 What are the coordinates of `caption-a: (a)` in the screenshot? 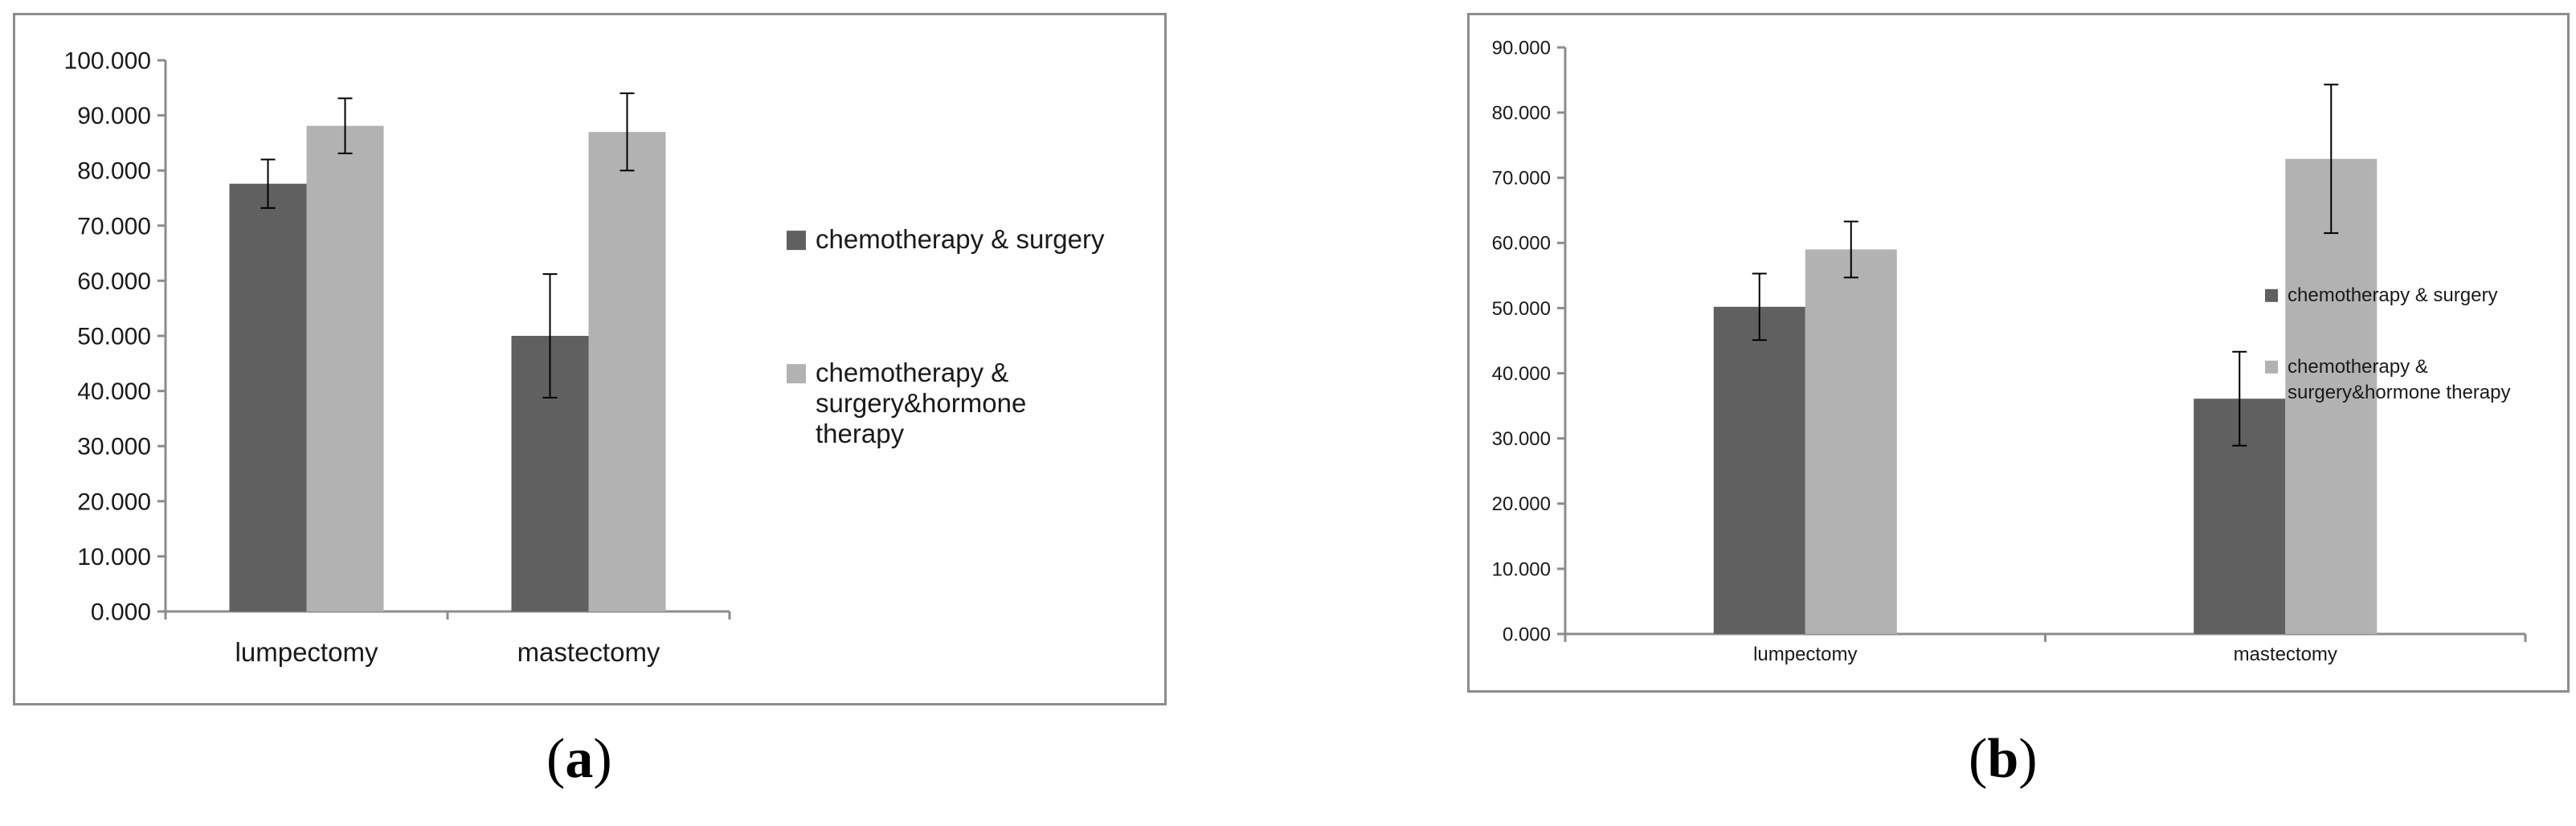 It's located at (579, 759).